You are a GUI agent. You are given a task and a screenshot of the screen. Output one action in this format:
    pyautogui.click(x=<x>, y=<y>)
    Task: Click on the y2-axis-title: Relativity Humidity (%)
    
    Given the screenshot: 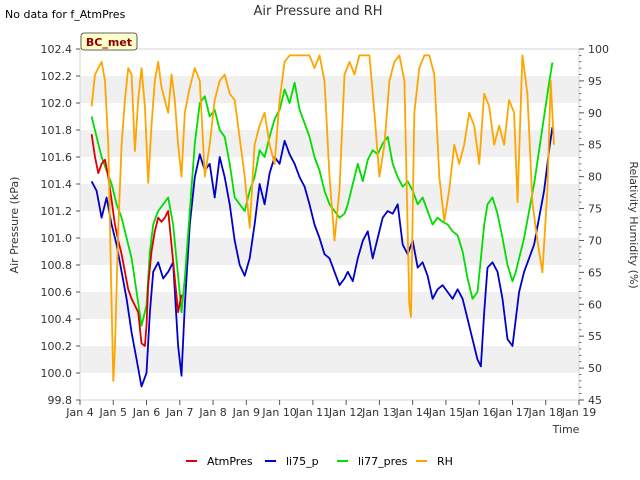 What is the action you would take?
    pyautogui.click(x=633, y=224)
    